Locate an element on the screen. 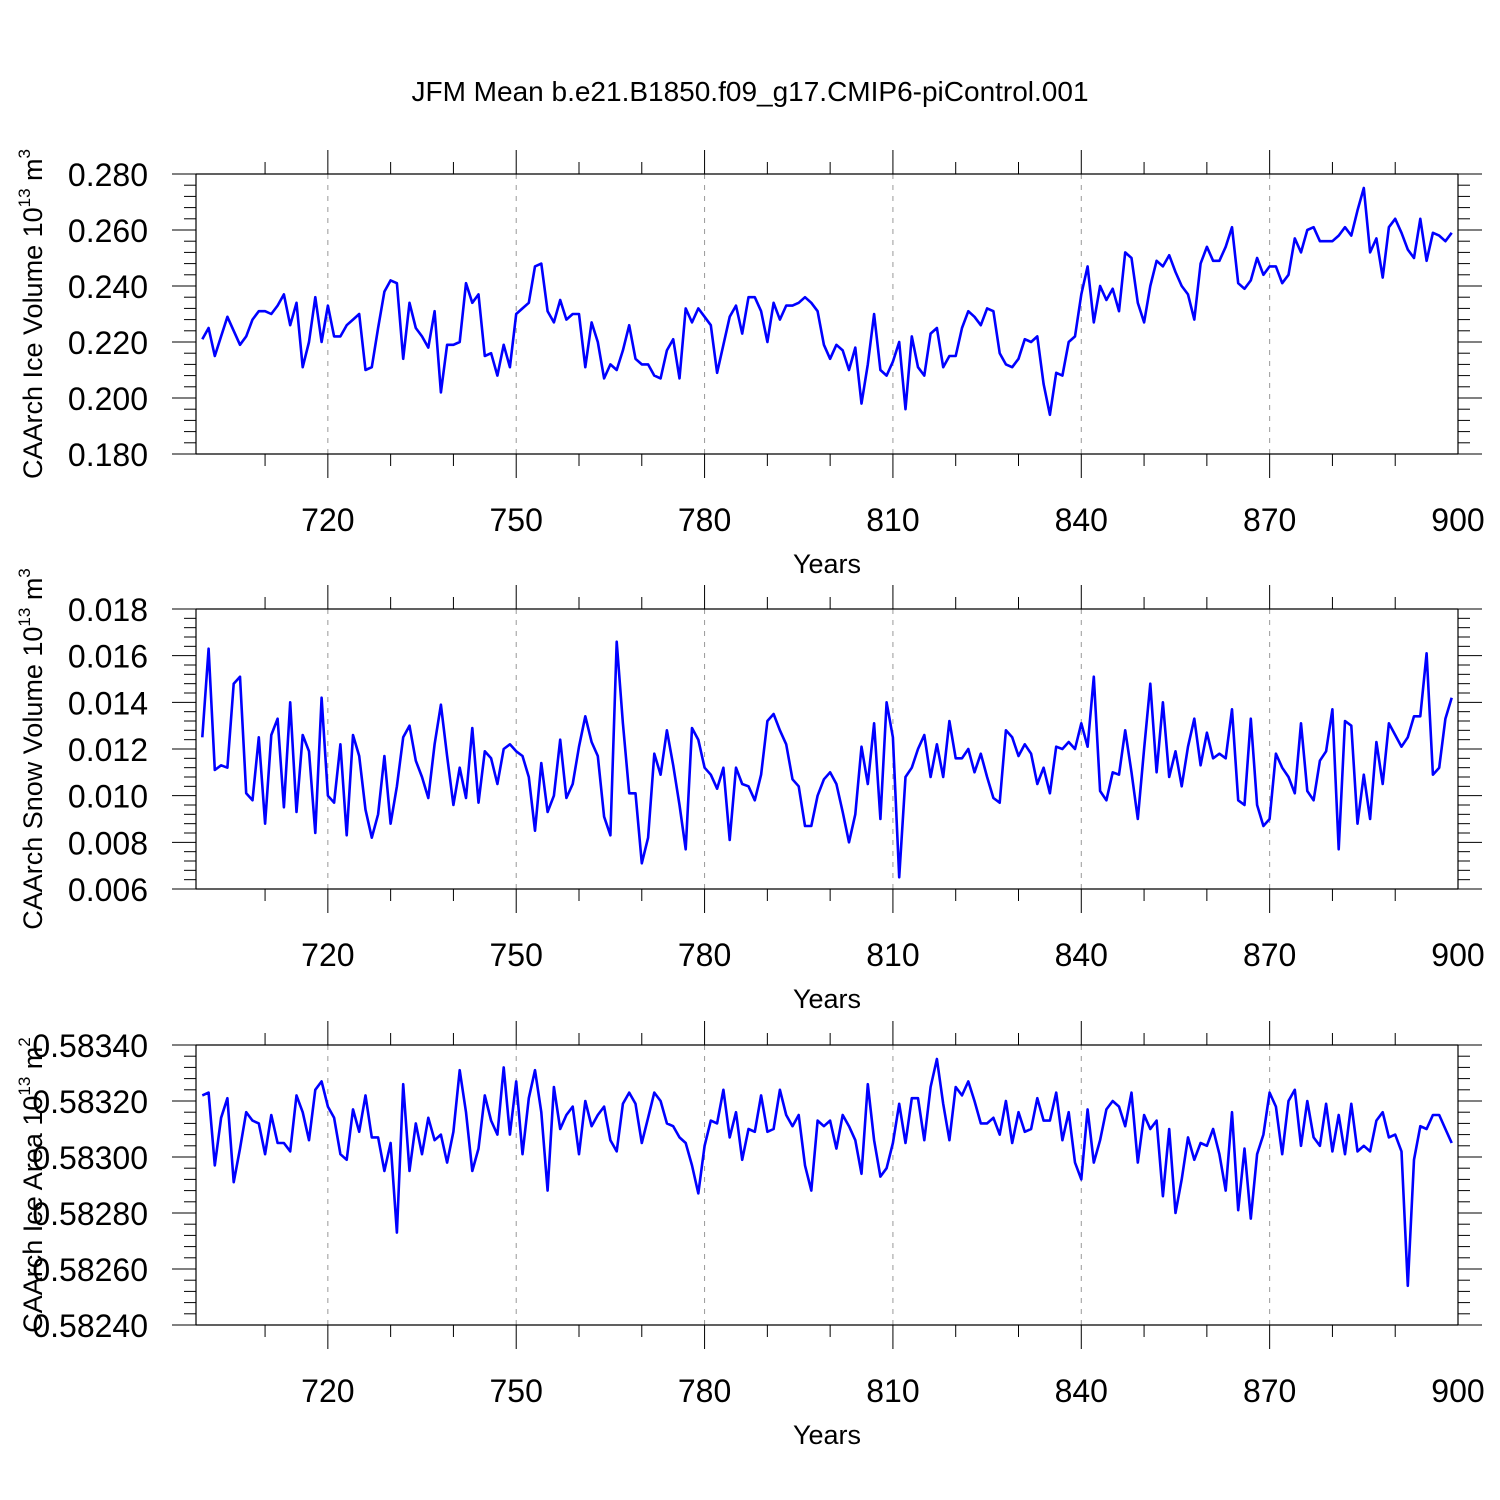 The height and width of the screenshot is (1500, 1500). panel0-x-tick-label: 720 is located at coordinates (327, 520).